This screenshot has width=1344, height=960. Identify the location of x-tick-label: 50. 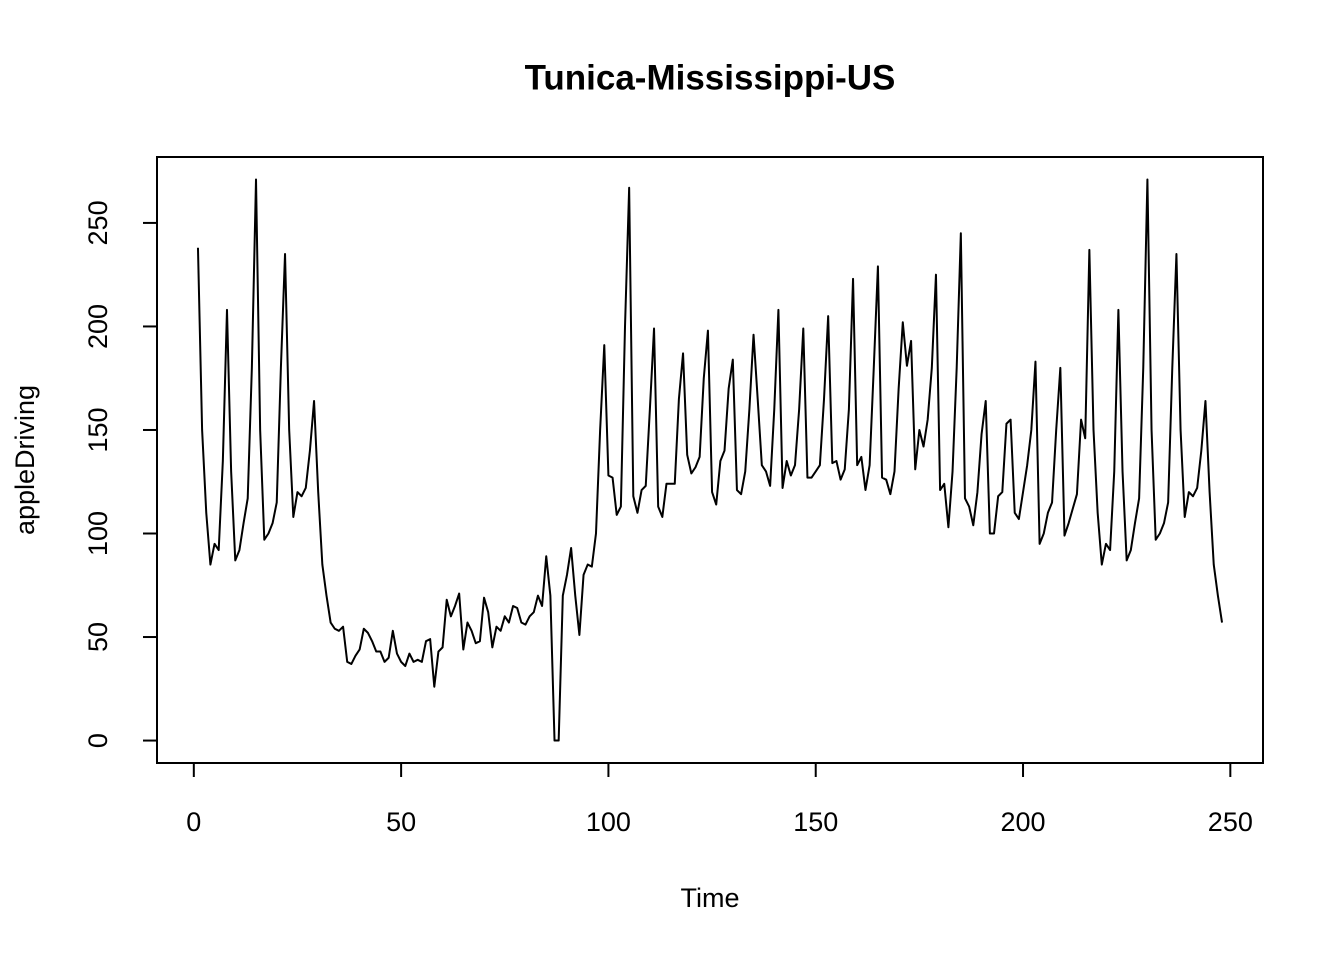
(401, 822).